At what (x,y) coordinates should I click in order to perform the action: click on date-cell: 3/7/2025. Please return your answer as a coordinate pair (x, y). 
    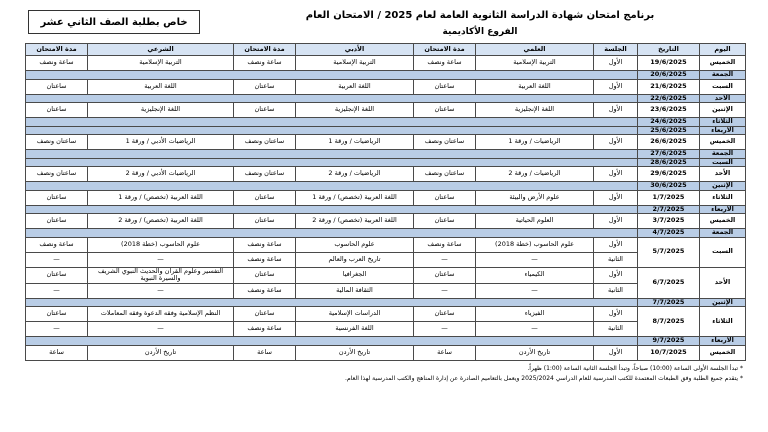
    Looking at the image, I should click on (668, 221).